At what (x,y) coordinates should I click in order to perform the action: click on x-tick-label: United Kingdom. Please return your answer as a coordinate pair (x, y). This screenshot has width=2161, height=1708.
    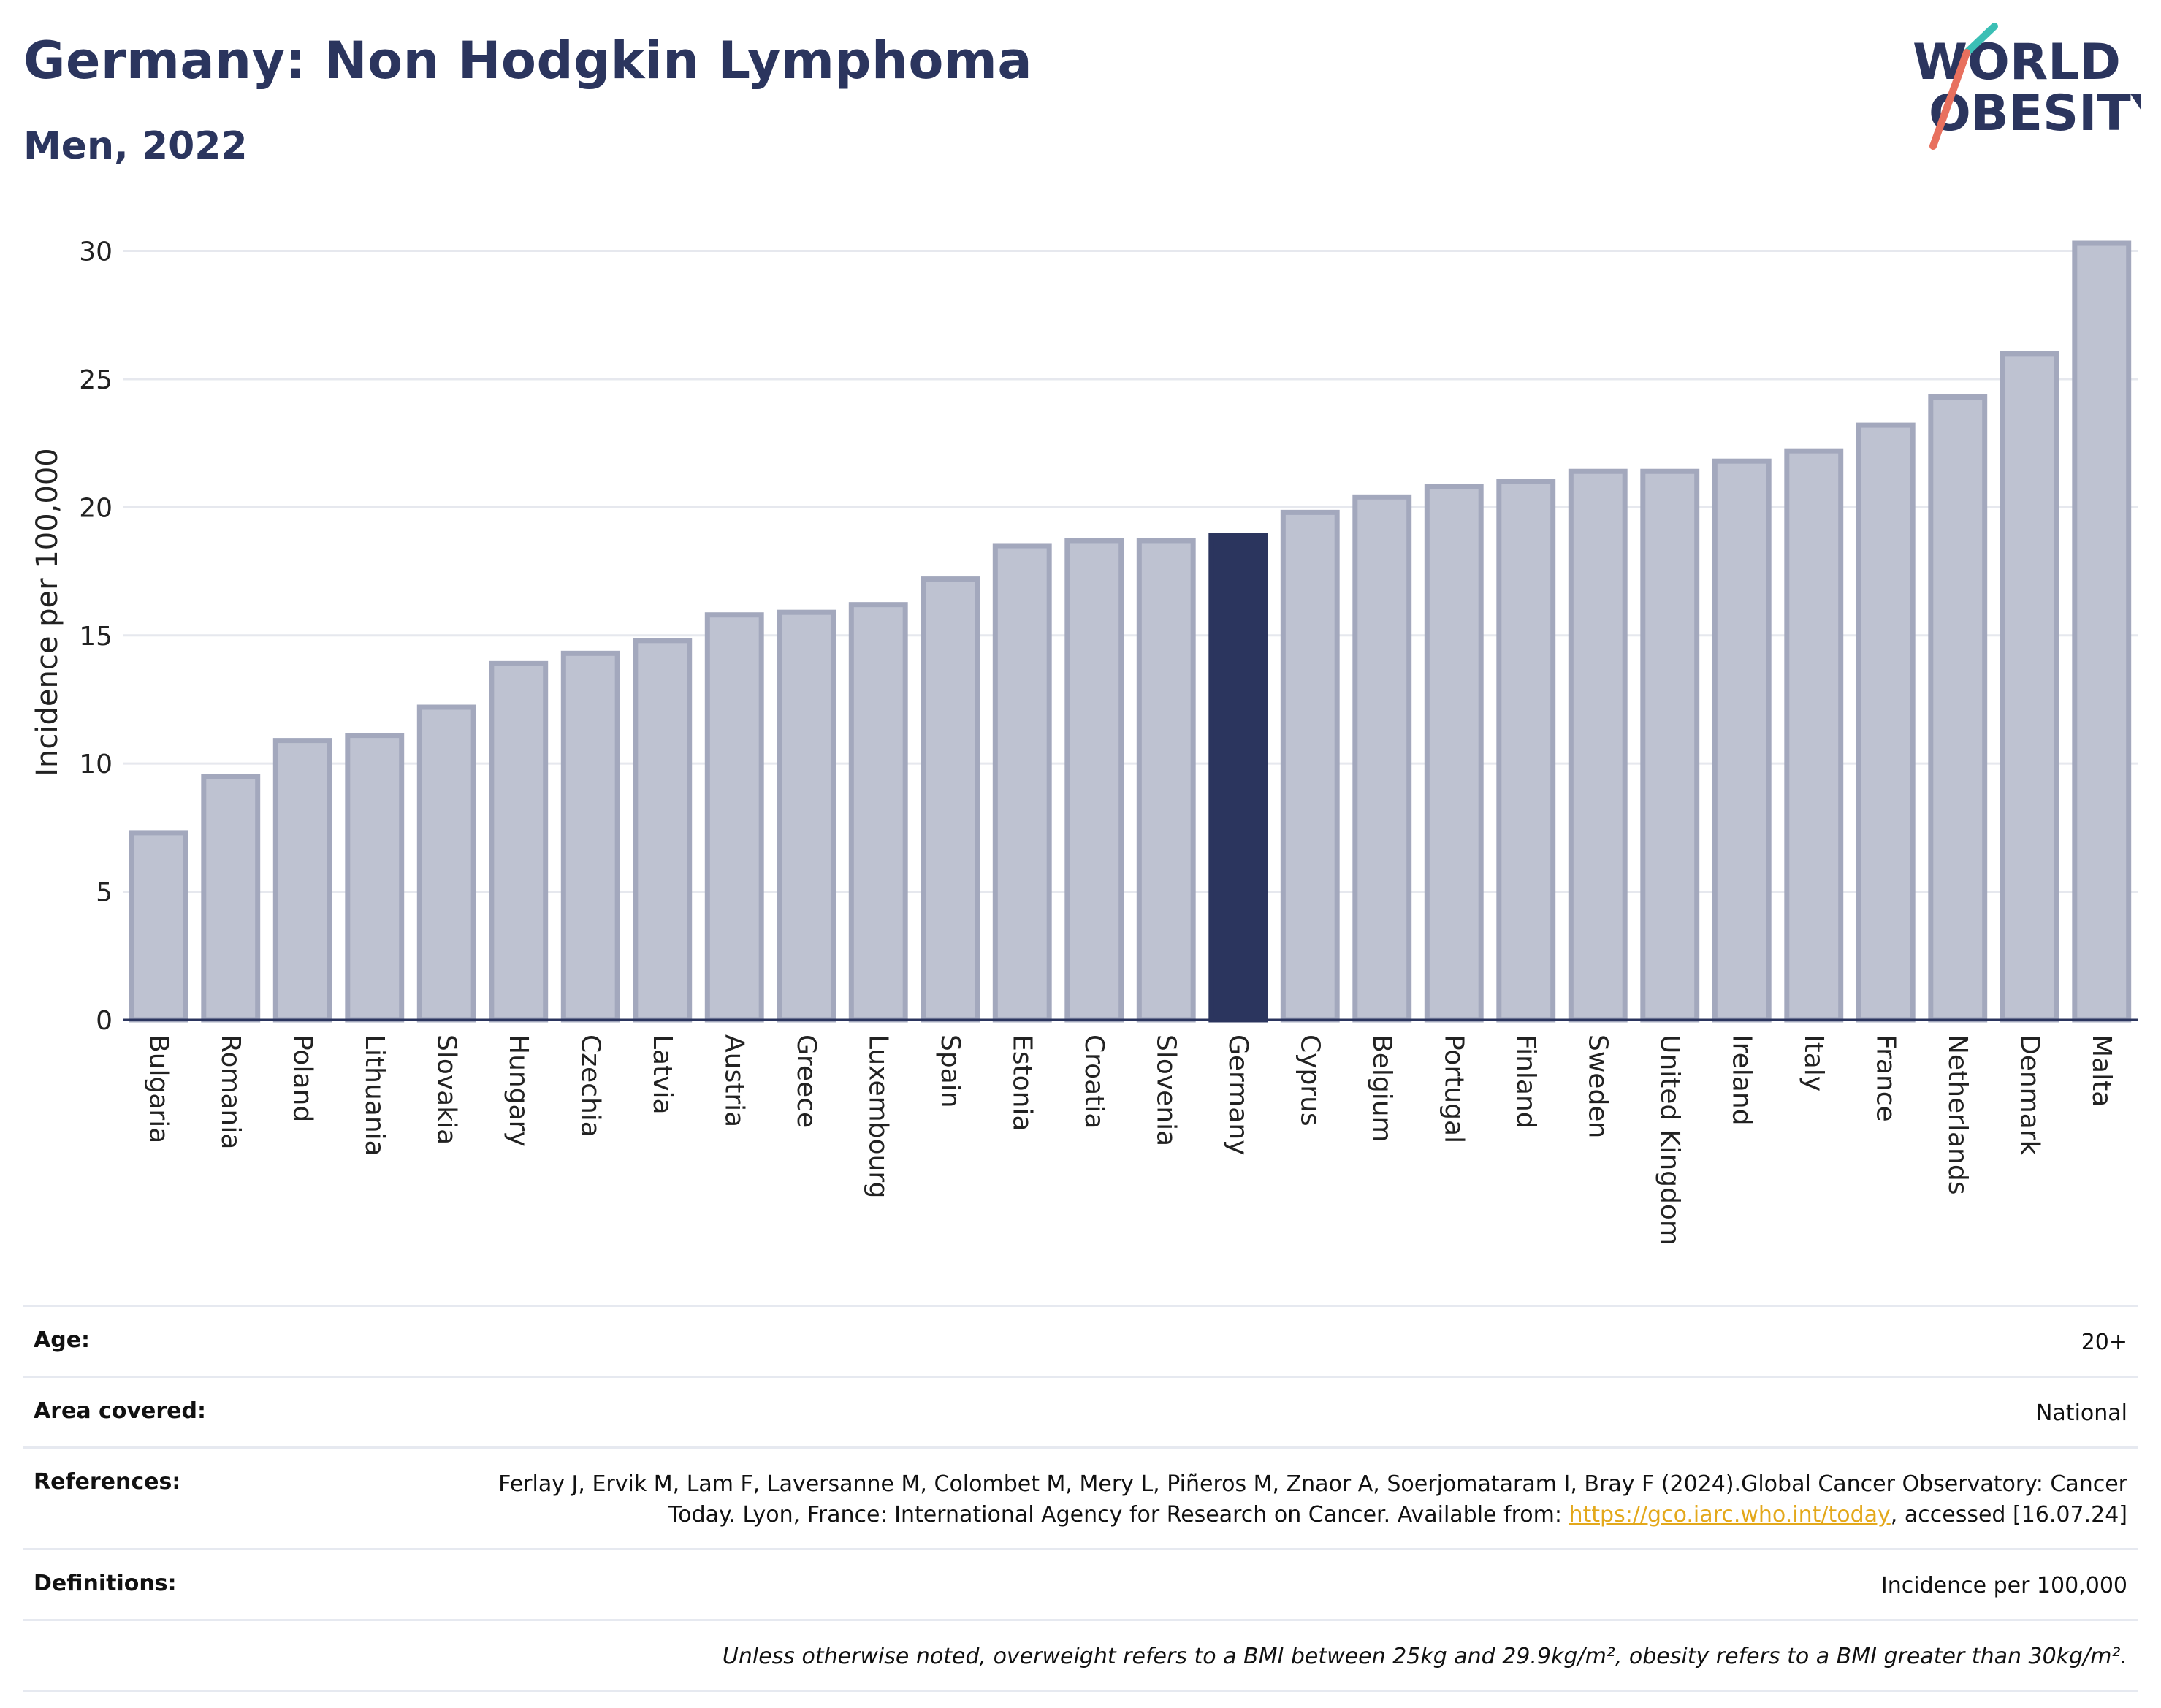
    Looking at the image, I should click on (1670, 1140).